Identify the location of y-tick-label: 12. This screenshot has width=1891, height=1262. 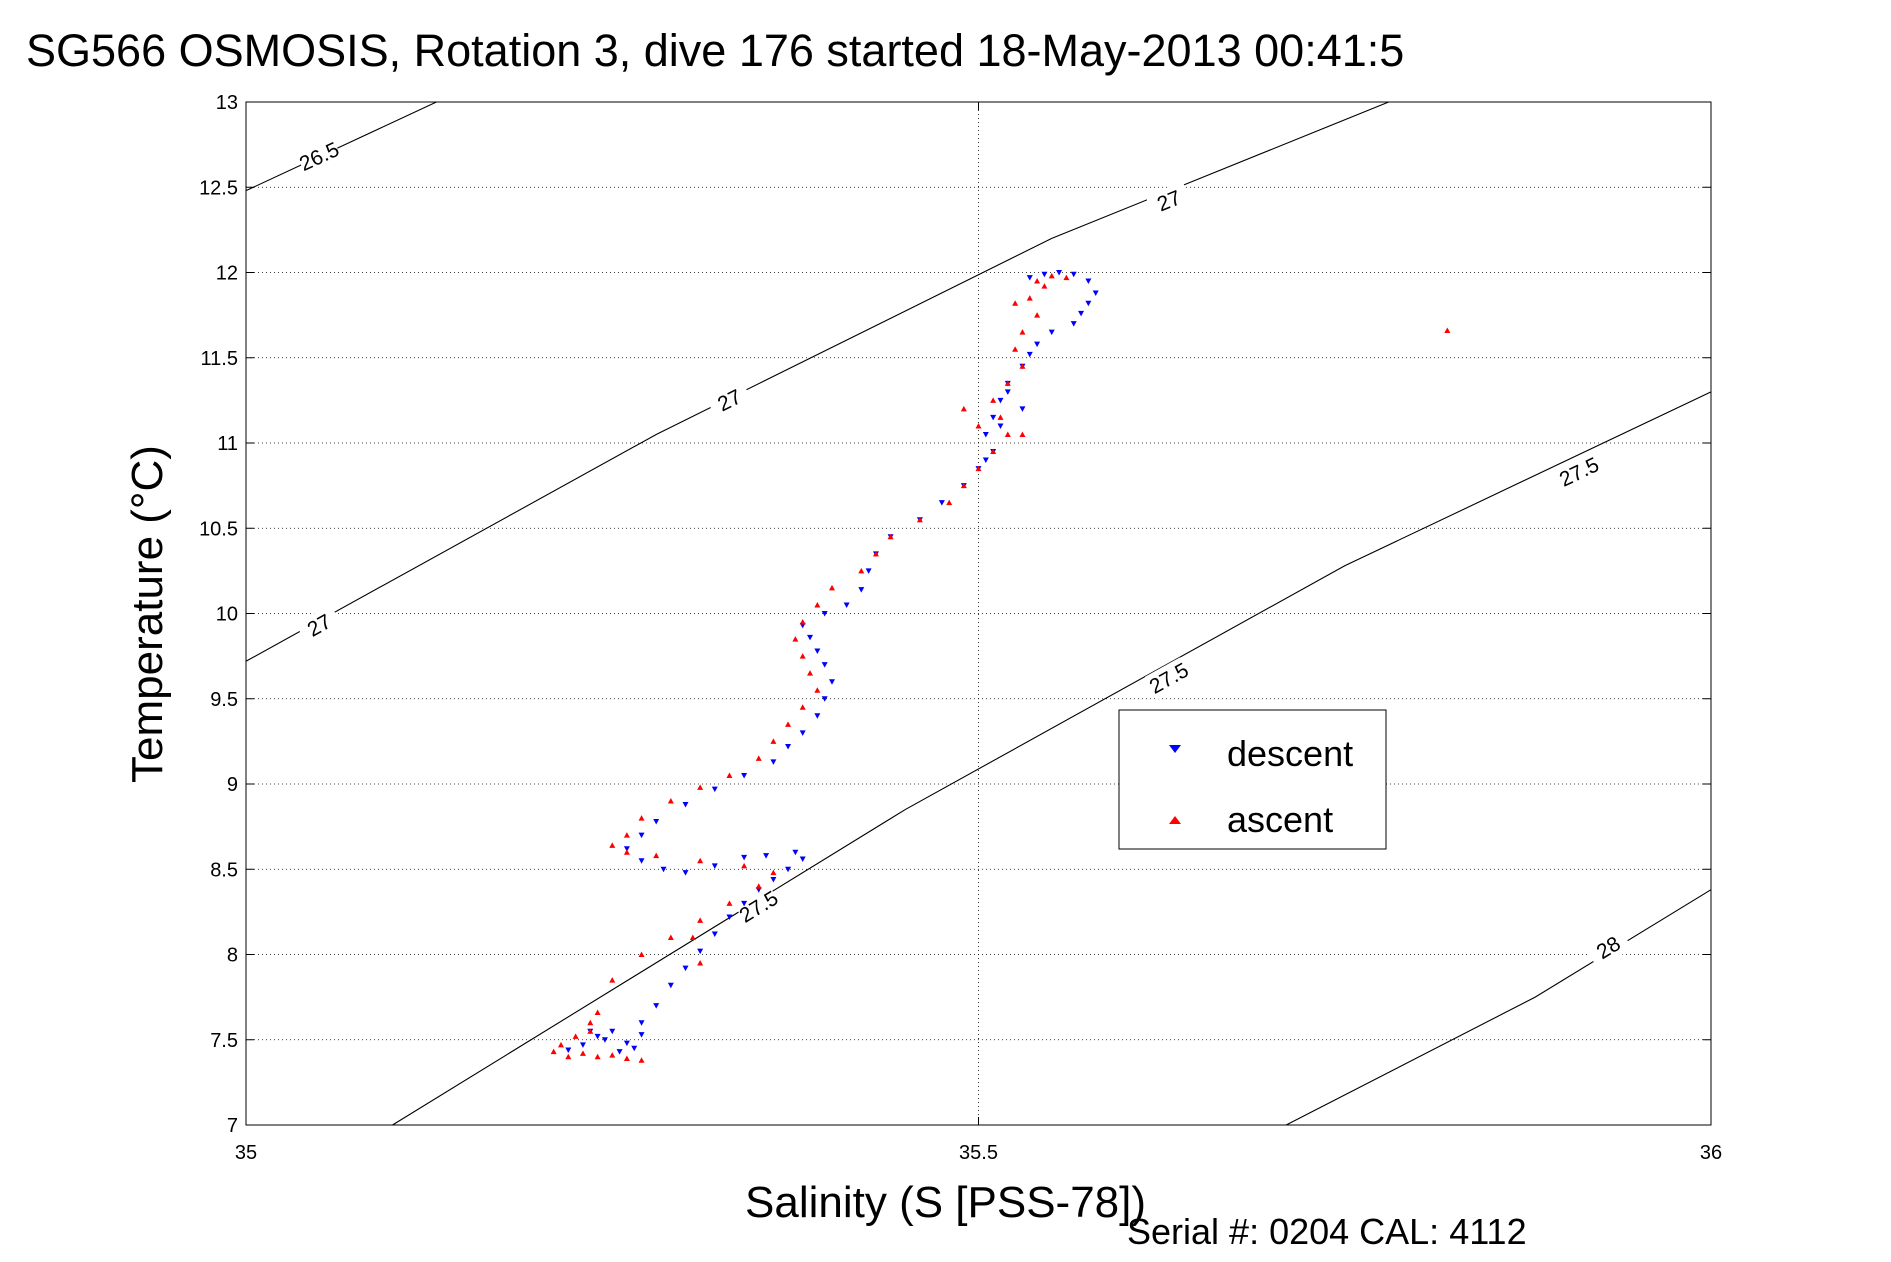
(227, 274).